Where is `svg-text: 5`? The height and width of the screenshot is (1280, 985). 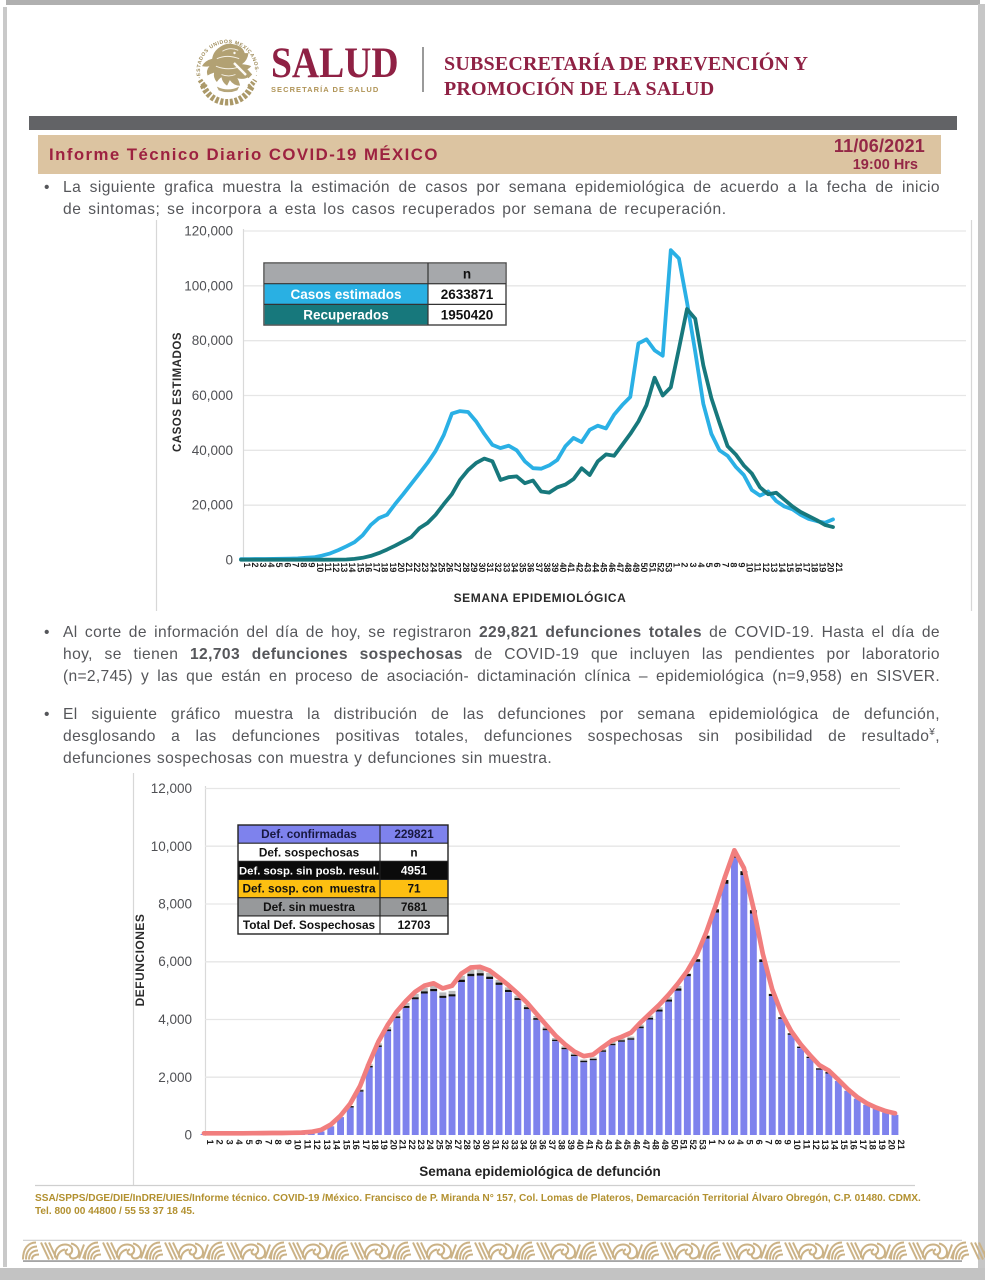 svg-text: 5 is located at coordinates (249, 1142).